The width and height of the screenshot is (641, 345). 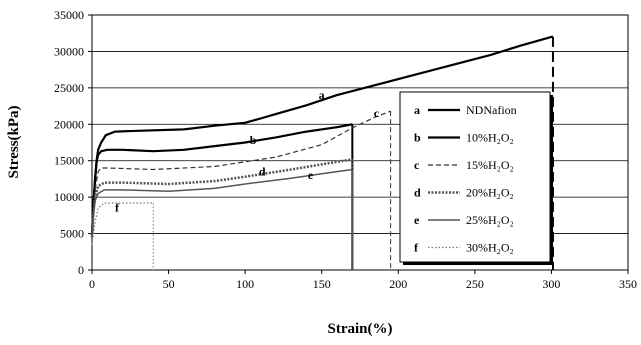 I want to click on y-tick-label: 30000, so click(x=69, y=51).